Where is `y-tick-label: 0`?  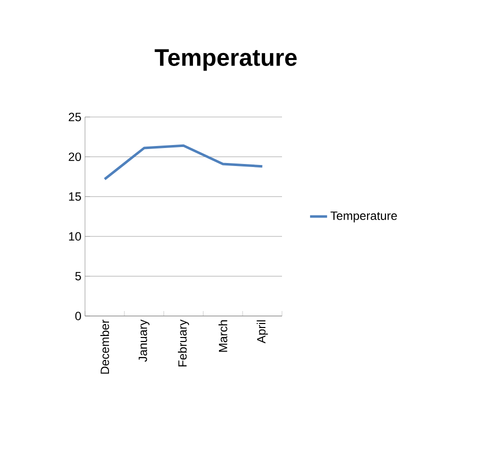
y-tick-label: 0 is located at coordinates (78, 316).